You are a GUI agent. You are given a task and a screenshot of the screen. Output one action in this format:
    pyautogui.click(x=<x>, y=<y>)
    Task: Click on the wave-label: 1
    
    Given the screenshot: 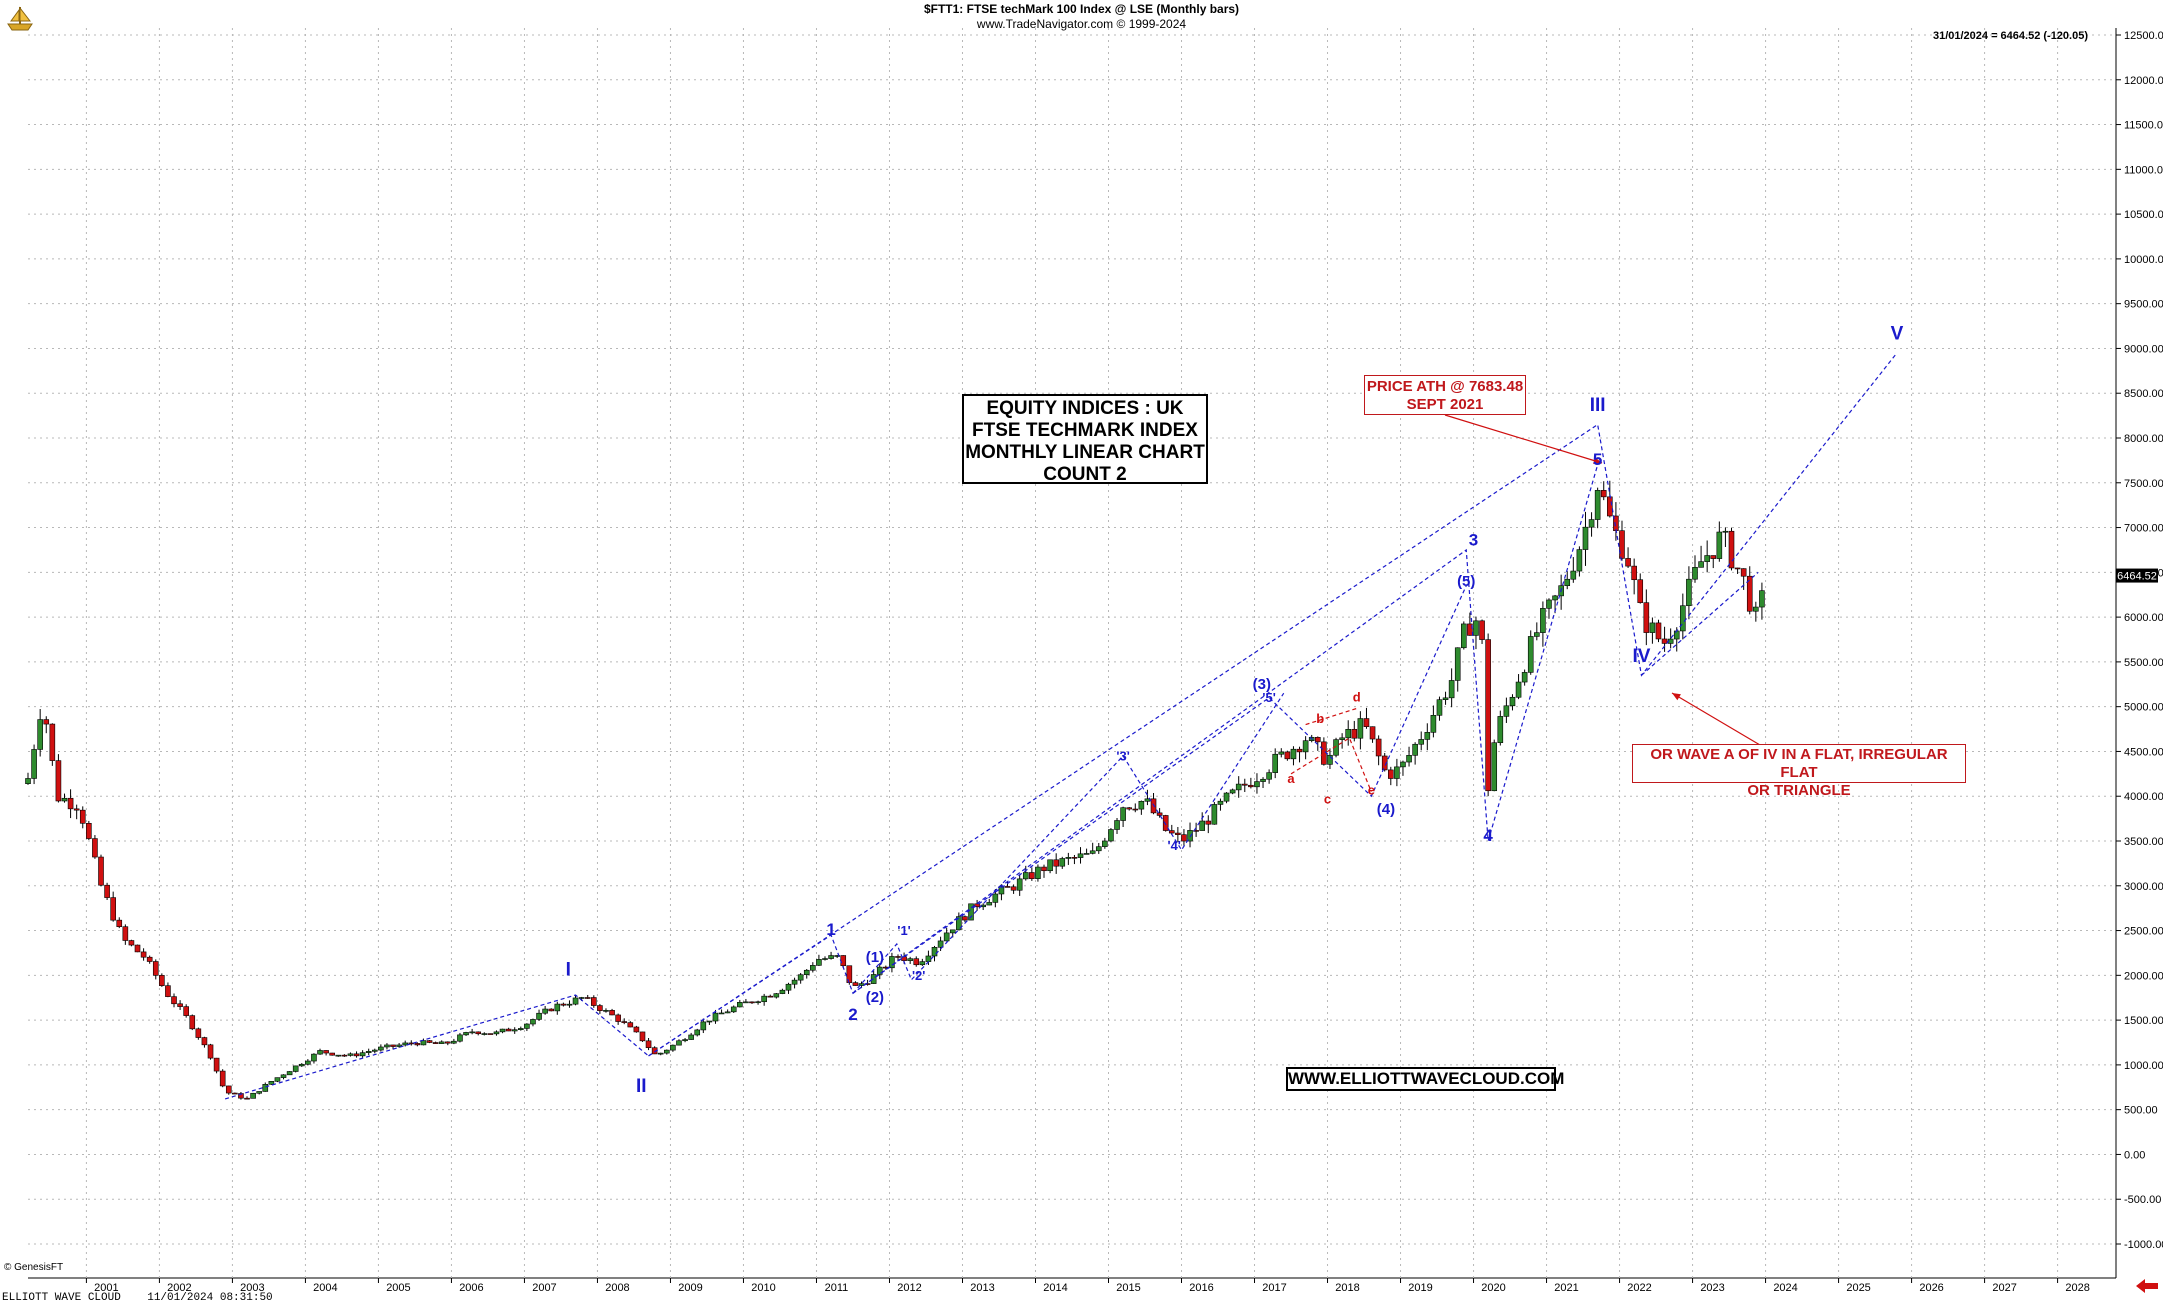 What is the action you would take?
    pyautogui.click(x=830, y=929)
    